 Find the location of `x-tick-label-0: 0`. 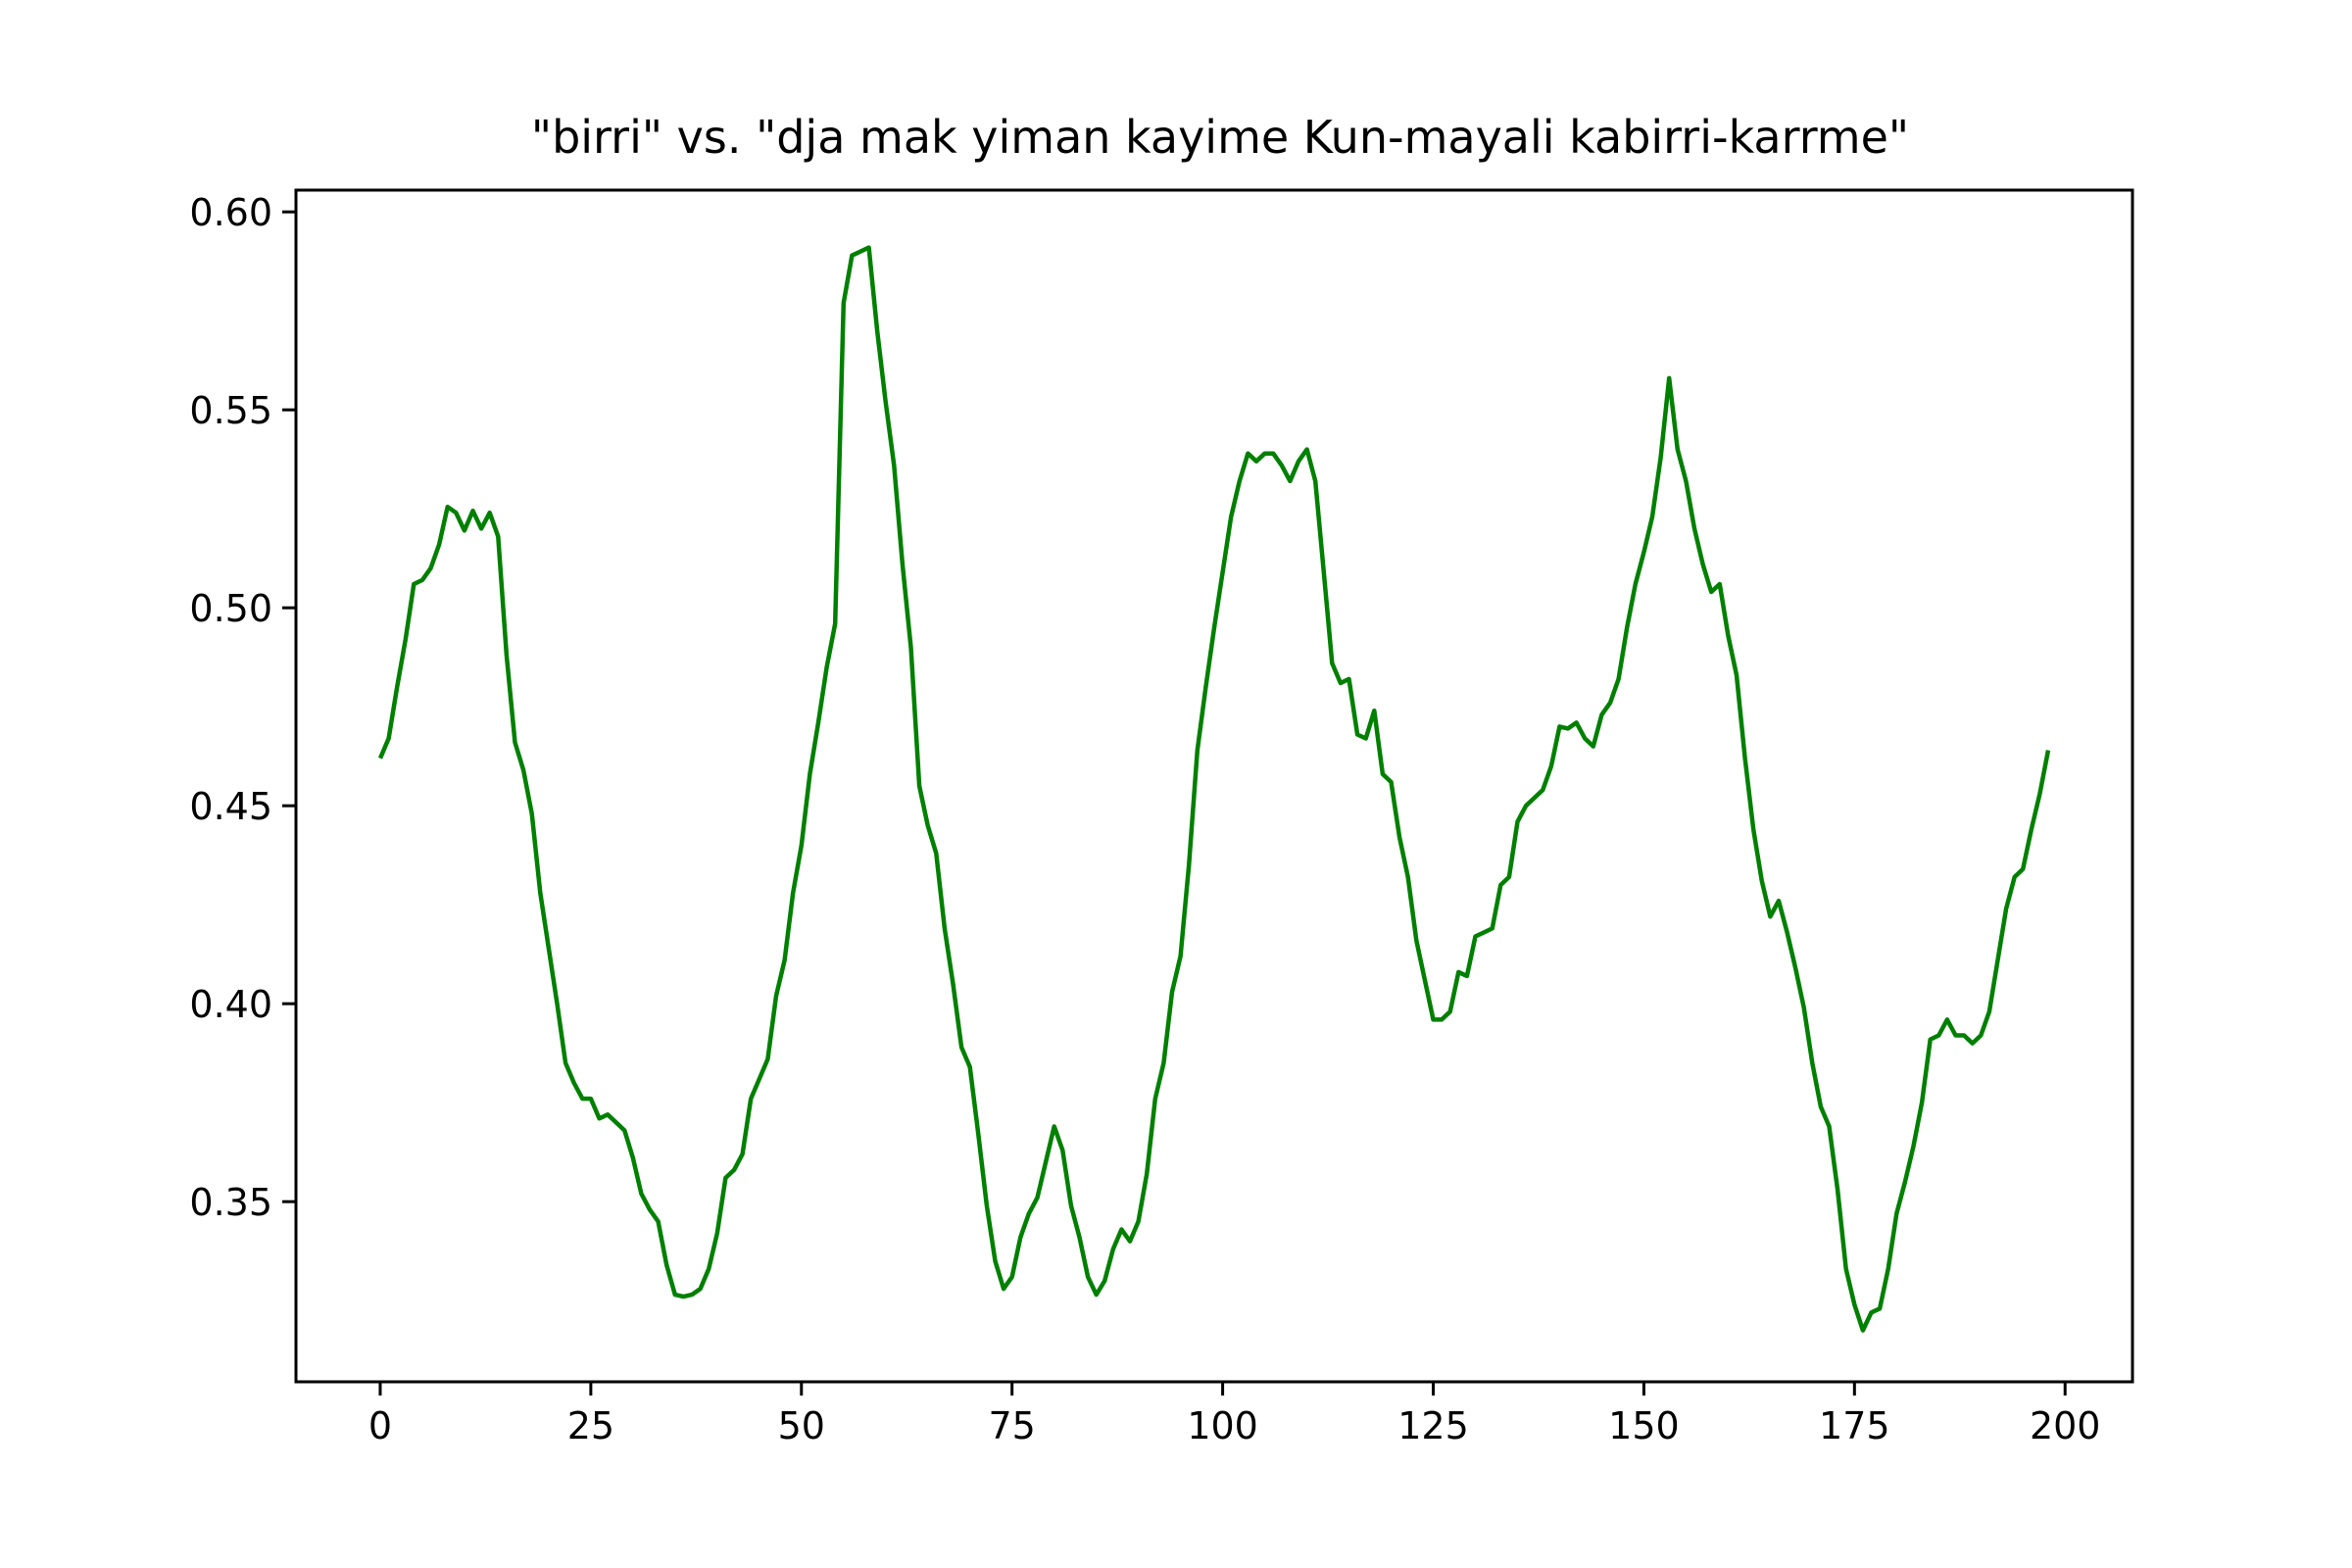

x-tick-label-0: 0 is located at coordinates (380, 1425).